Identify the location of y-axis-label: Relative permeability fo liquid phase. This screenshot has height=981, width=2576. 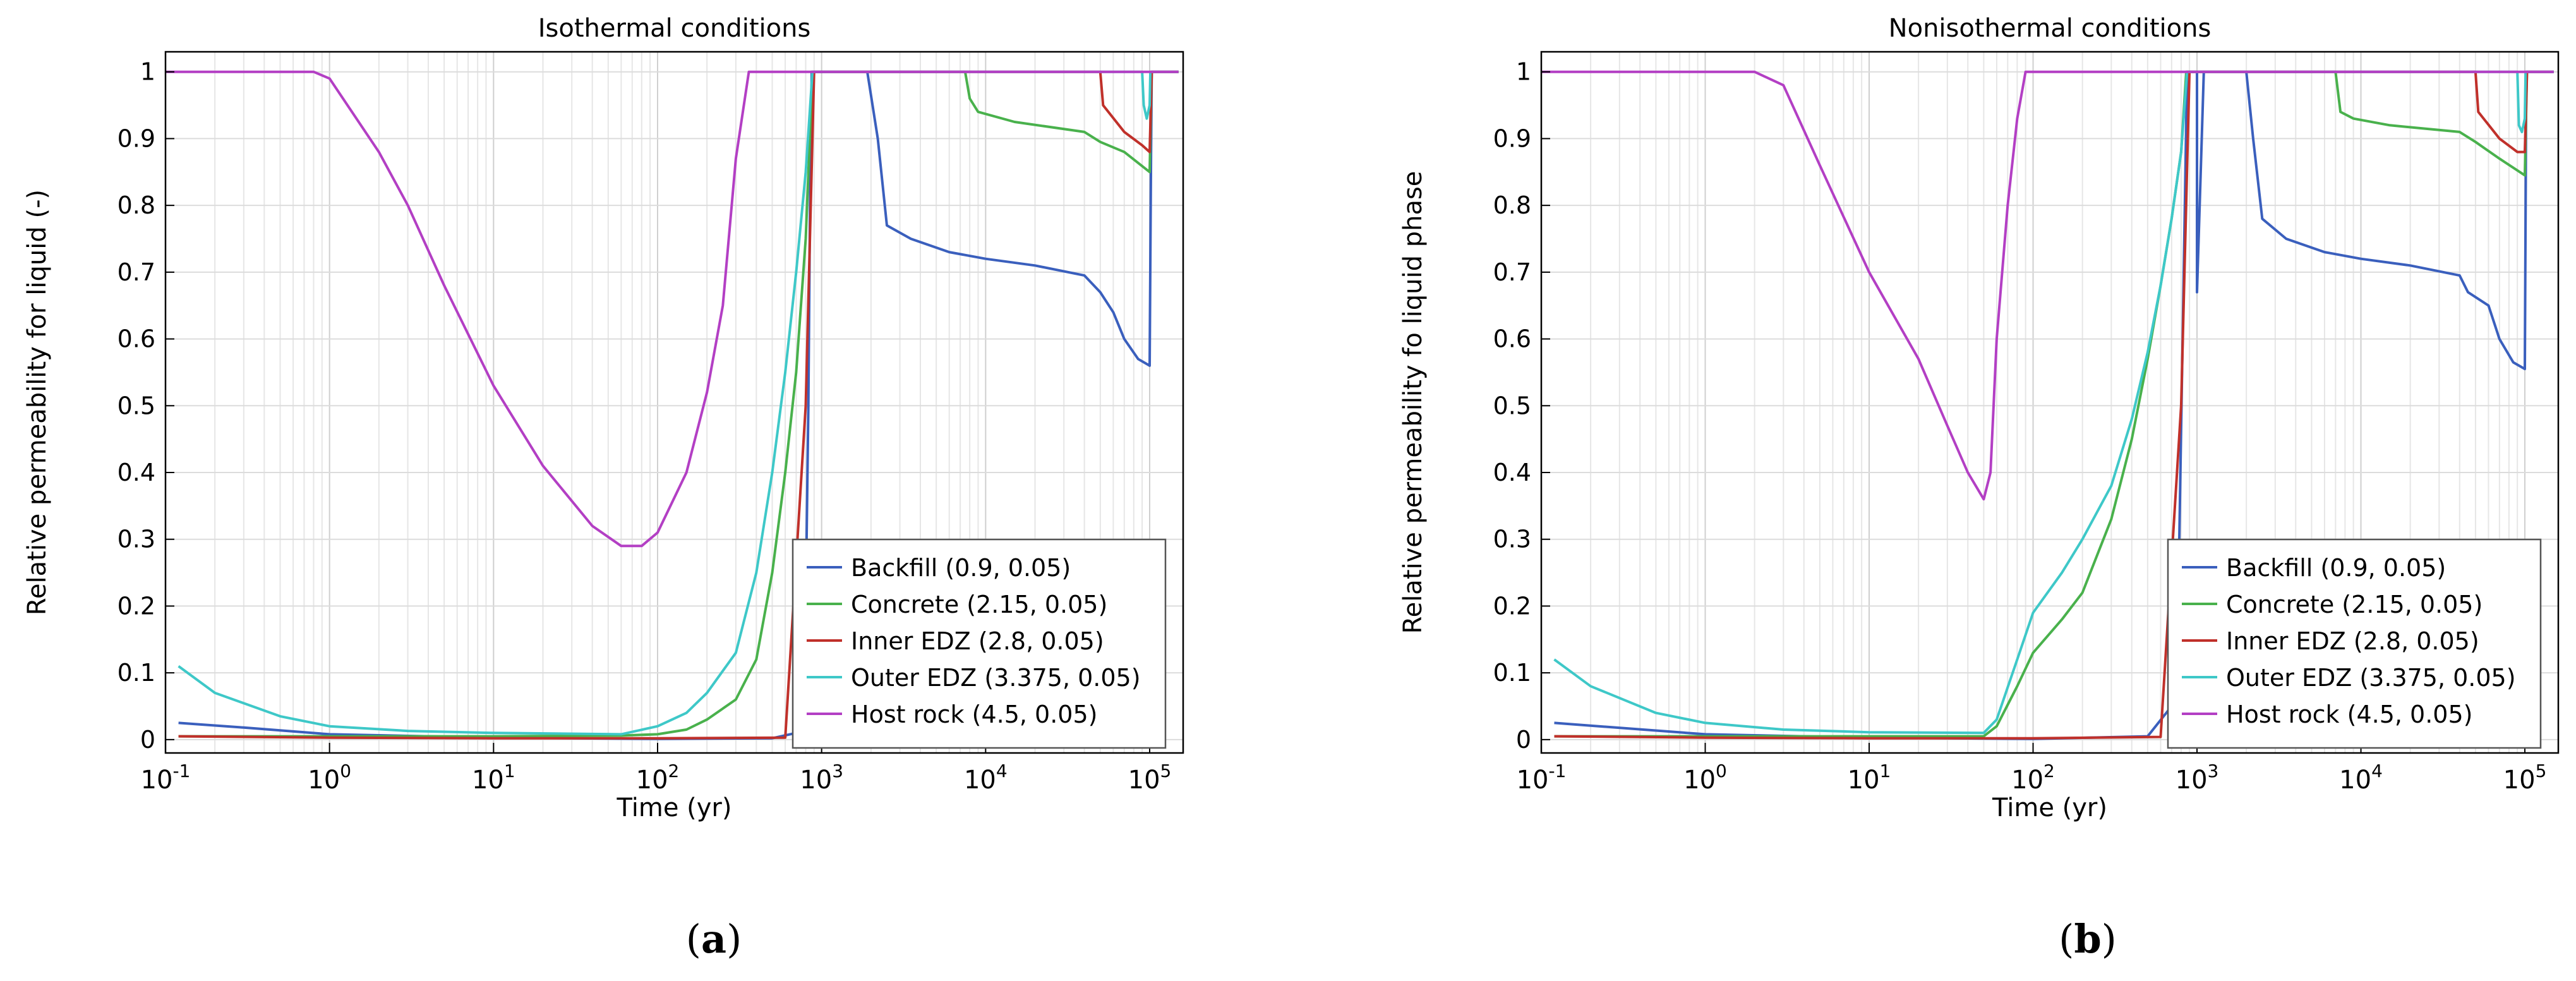
(1413, 402).